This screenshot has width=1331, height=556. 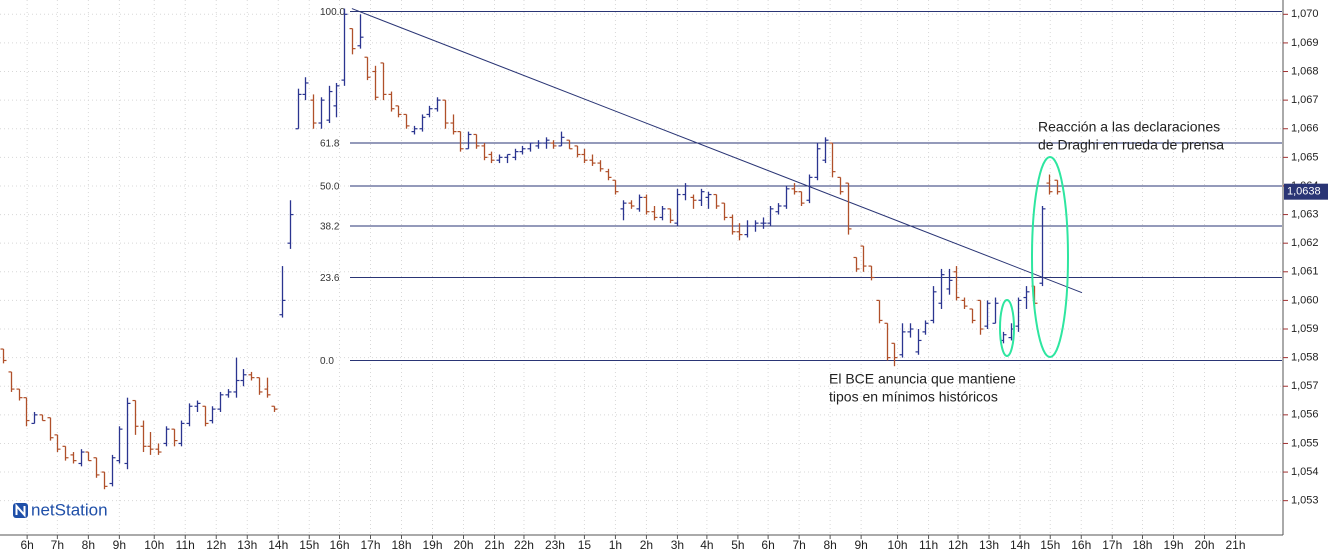 I want to click on y-tick-label: 1,069, so click(x=1305, y=43).